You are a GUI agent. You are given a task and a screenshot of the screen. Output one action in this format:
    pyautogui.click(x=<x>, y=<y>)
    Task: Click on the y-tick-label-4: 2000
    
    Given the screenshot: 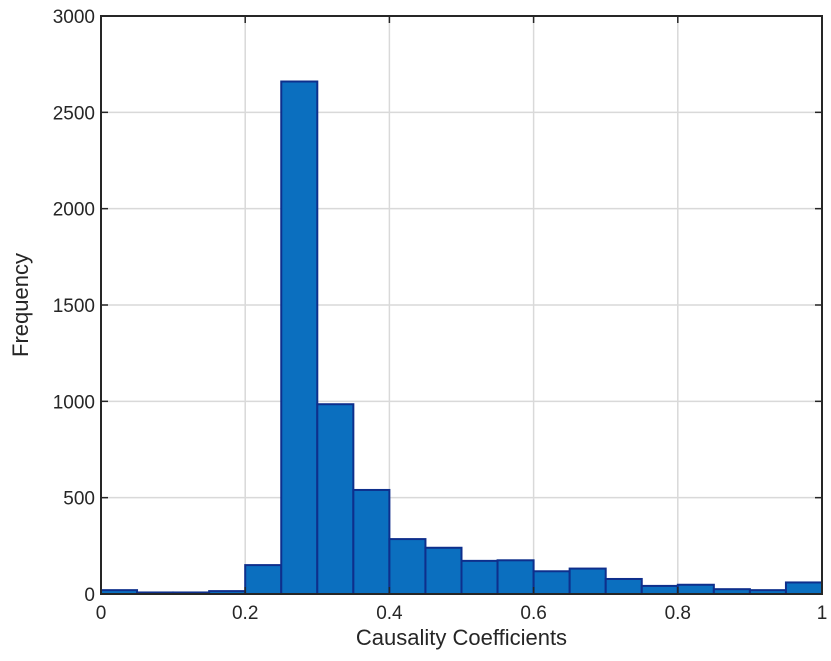 What is the action you would take?
    pyautogui.click(x=74, y=210)
    